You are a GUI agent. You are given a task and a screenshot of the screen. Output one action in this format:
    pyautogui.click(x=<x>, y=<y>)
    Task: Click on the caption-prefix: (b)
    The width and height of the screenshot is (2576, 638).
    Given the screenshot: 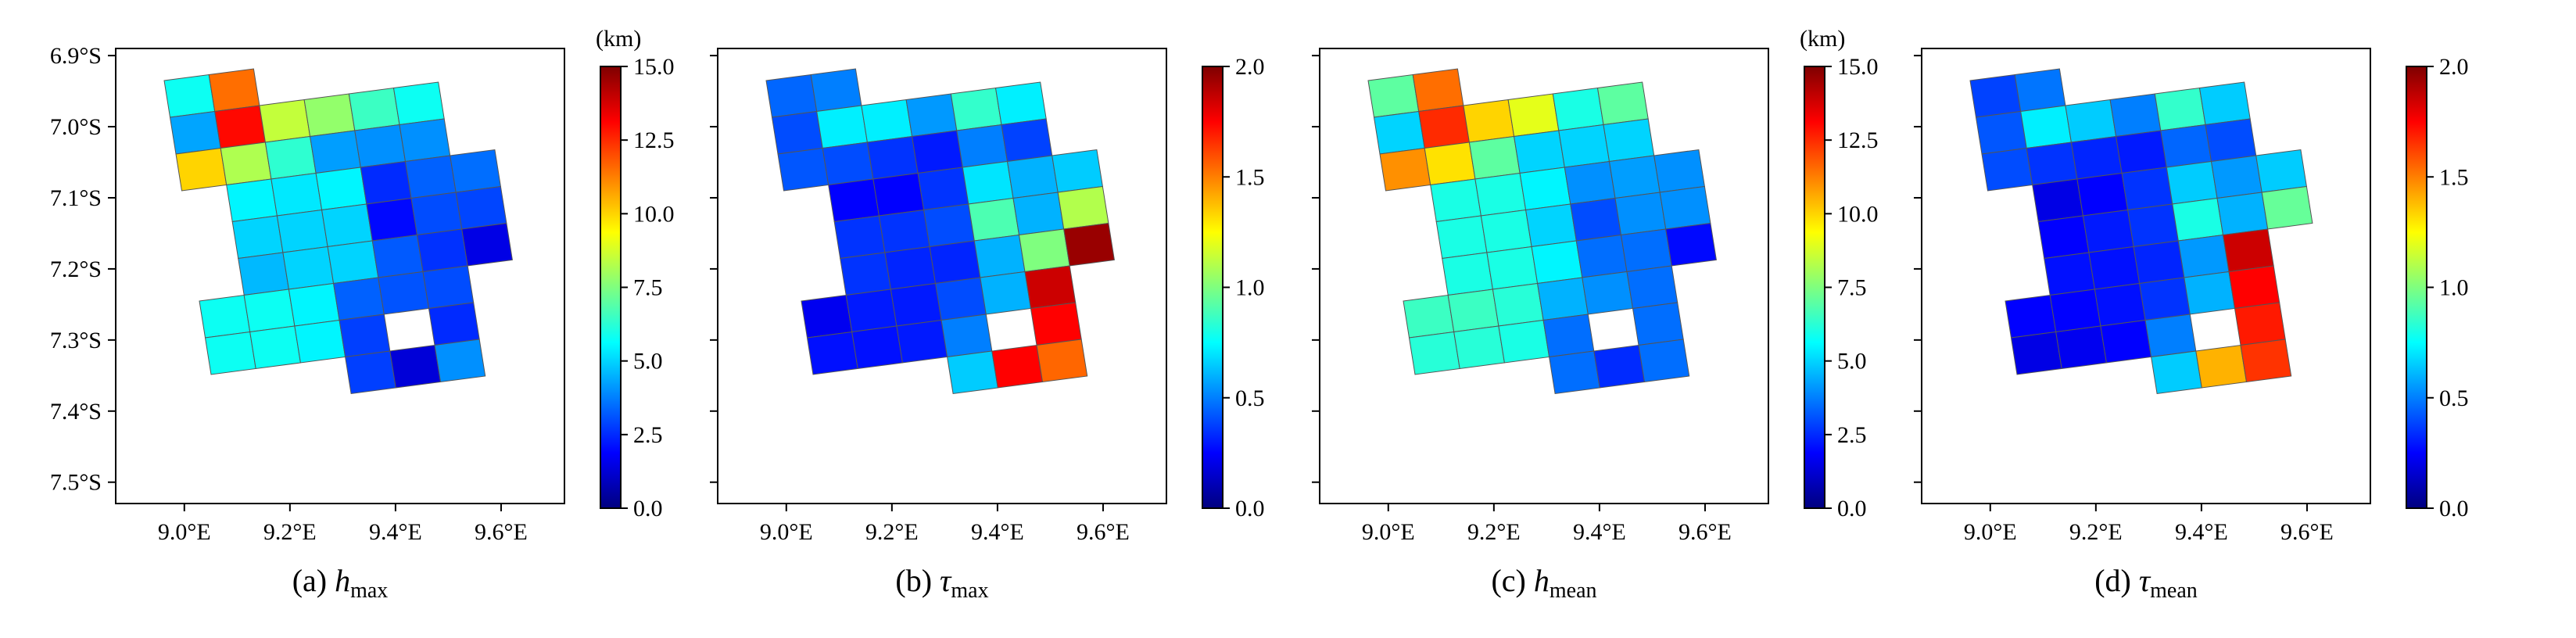 What is the action you would take?
    pyautogui.click(x=917, y=580)
    